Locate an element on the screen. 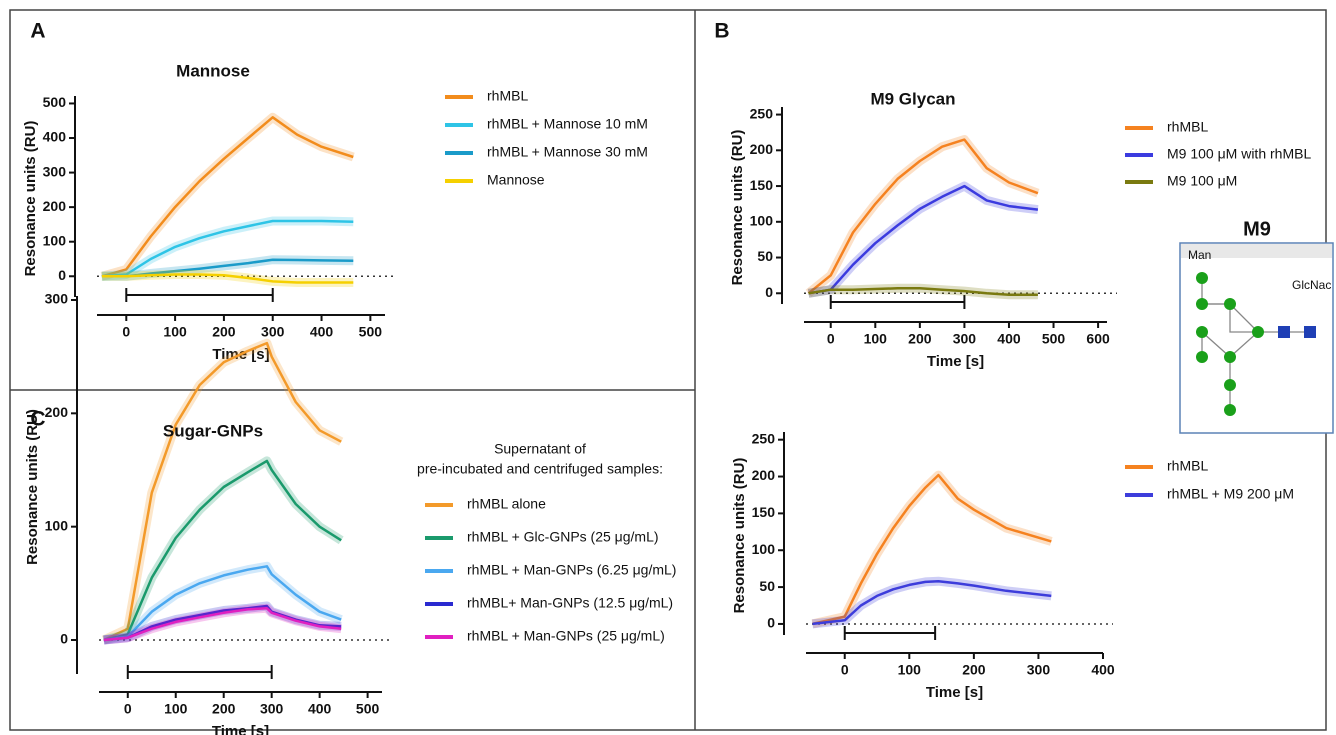 This screenshot has width=1336, height=735. diagram-title: M9 is located at coordinates (1257, 229).